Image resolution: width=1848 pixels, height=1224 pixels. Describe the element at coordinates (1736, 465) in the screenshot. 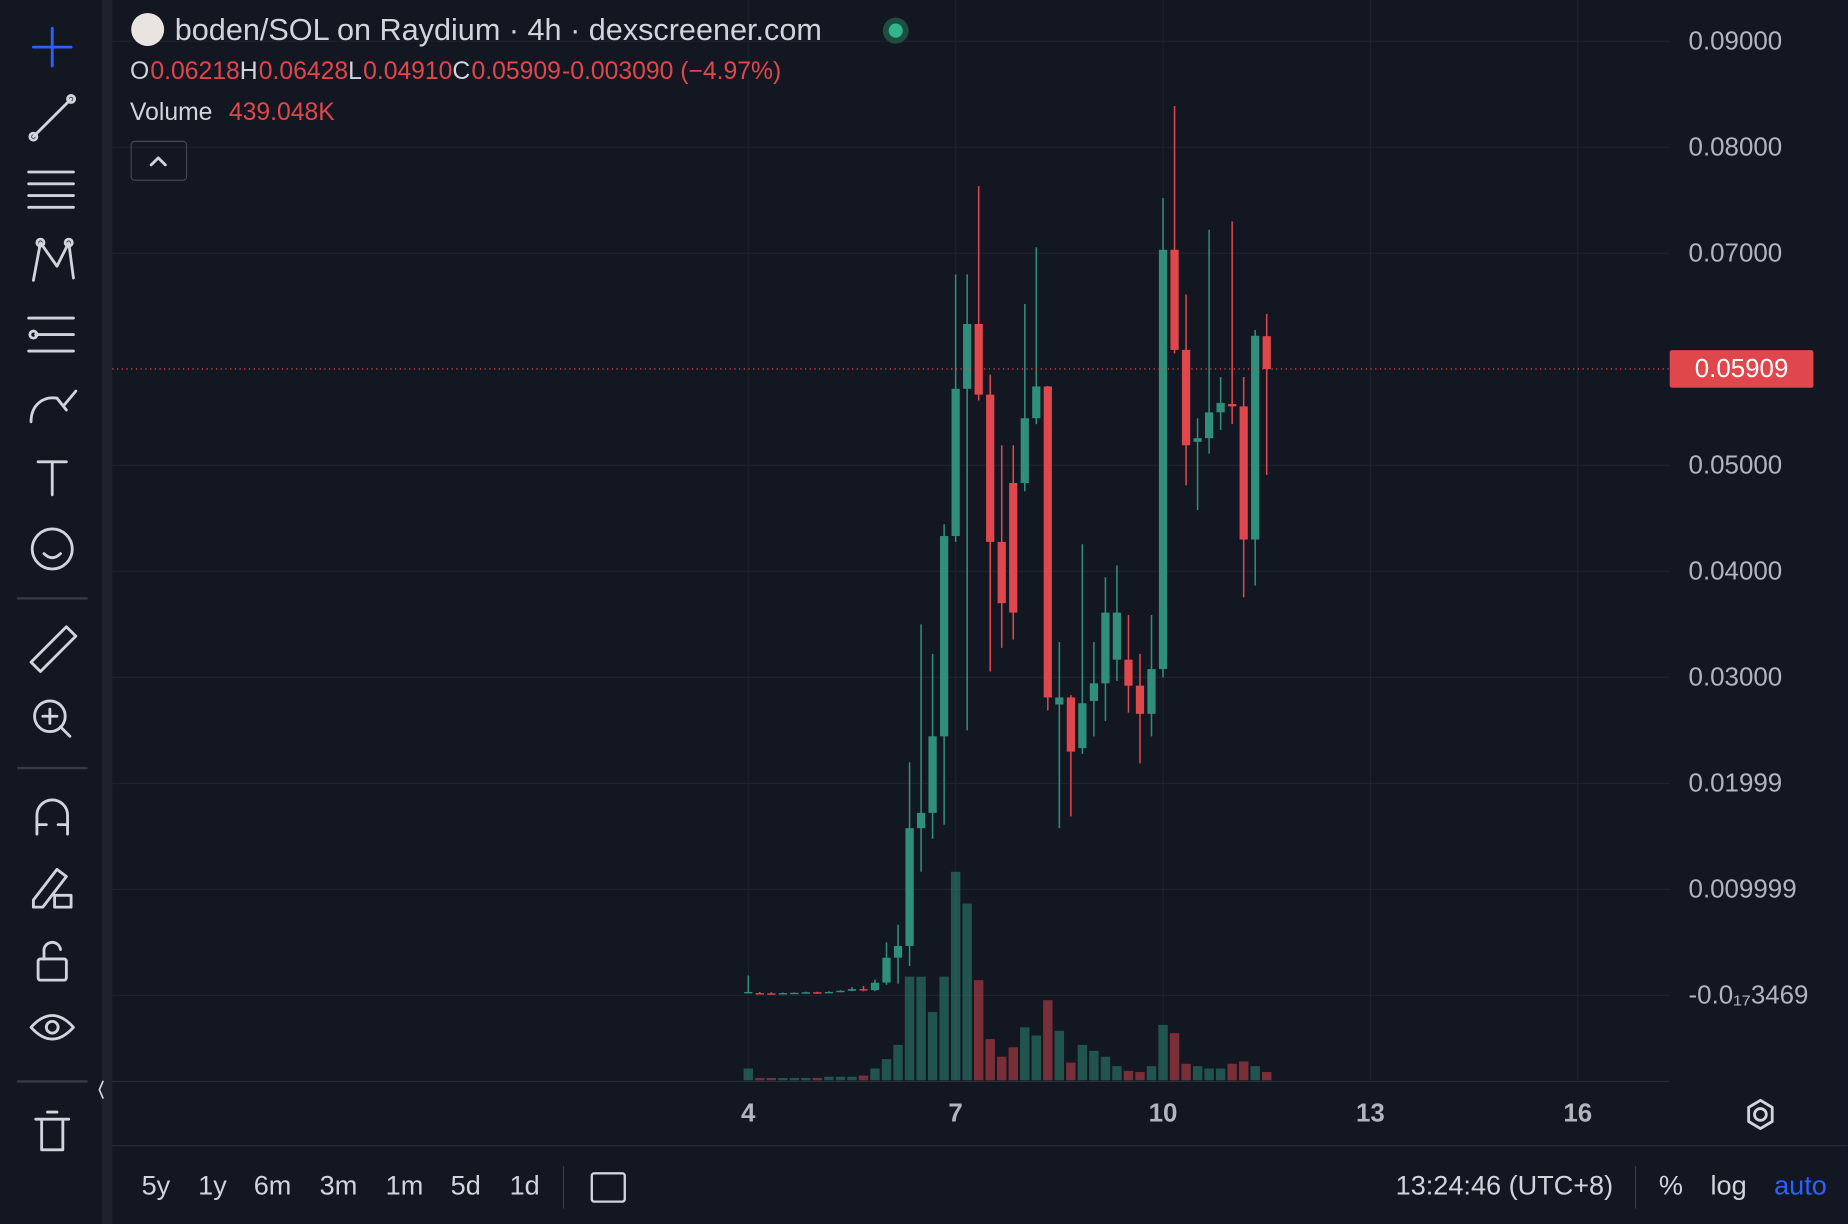

I see `y-tick-label: 0.05000` at that location.